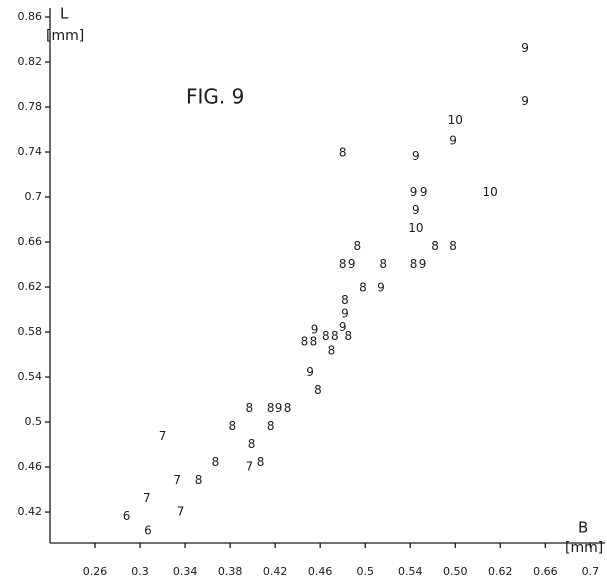 Image resolution: width=607 pixels, height=579 pixels. Describe the element at coordinates (34, 196) in the screenshot. I see `y-tick-label: 0.7` at that location.